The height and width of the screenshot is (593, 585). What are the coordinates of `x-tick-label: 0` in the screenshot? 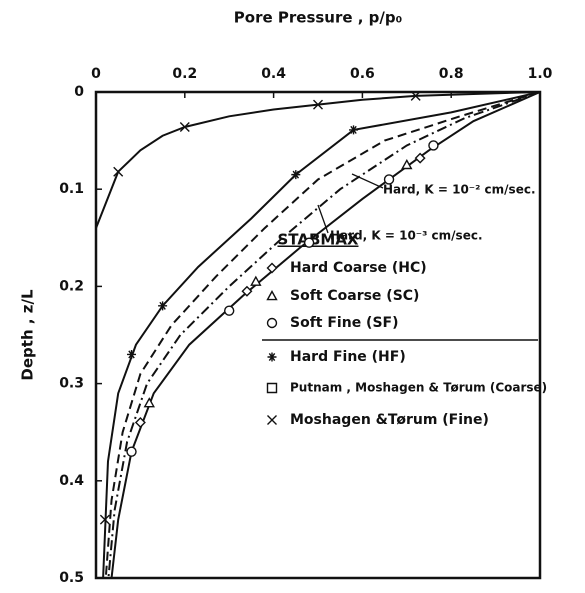 It's located at (96, 74).